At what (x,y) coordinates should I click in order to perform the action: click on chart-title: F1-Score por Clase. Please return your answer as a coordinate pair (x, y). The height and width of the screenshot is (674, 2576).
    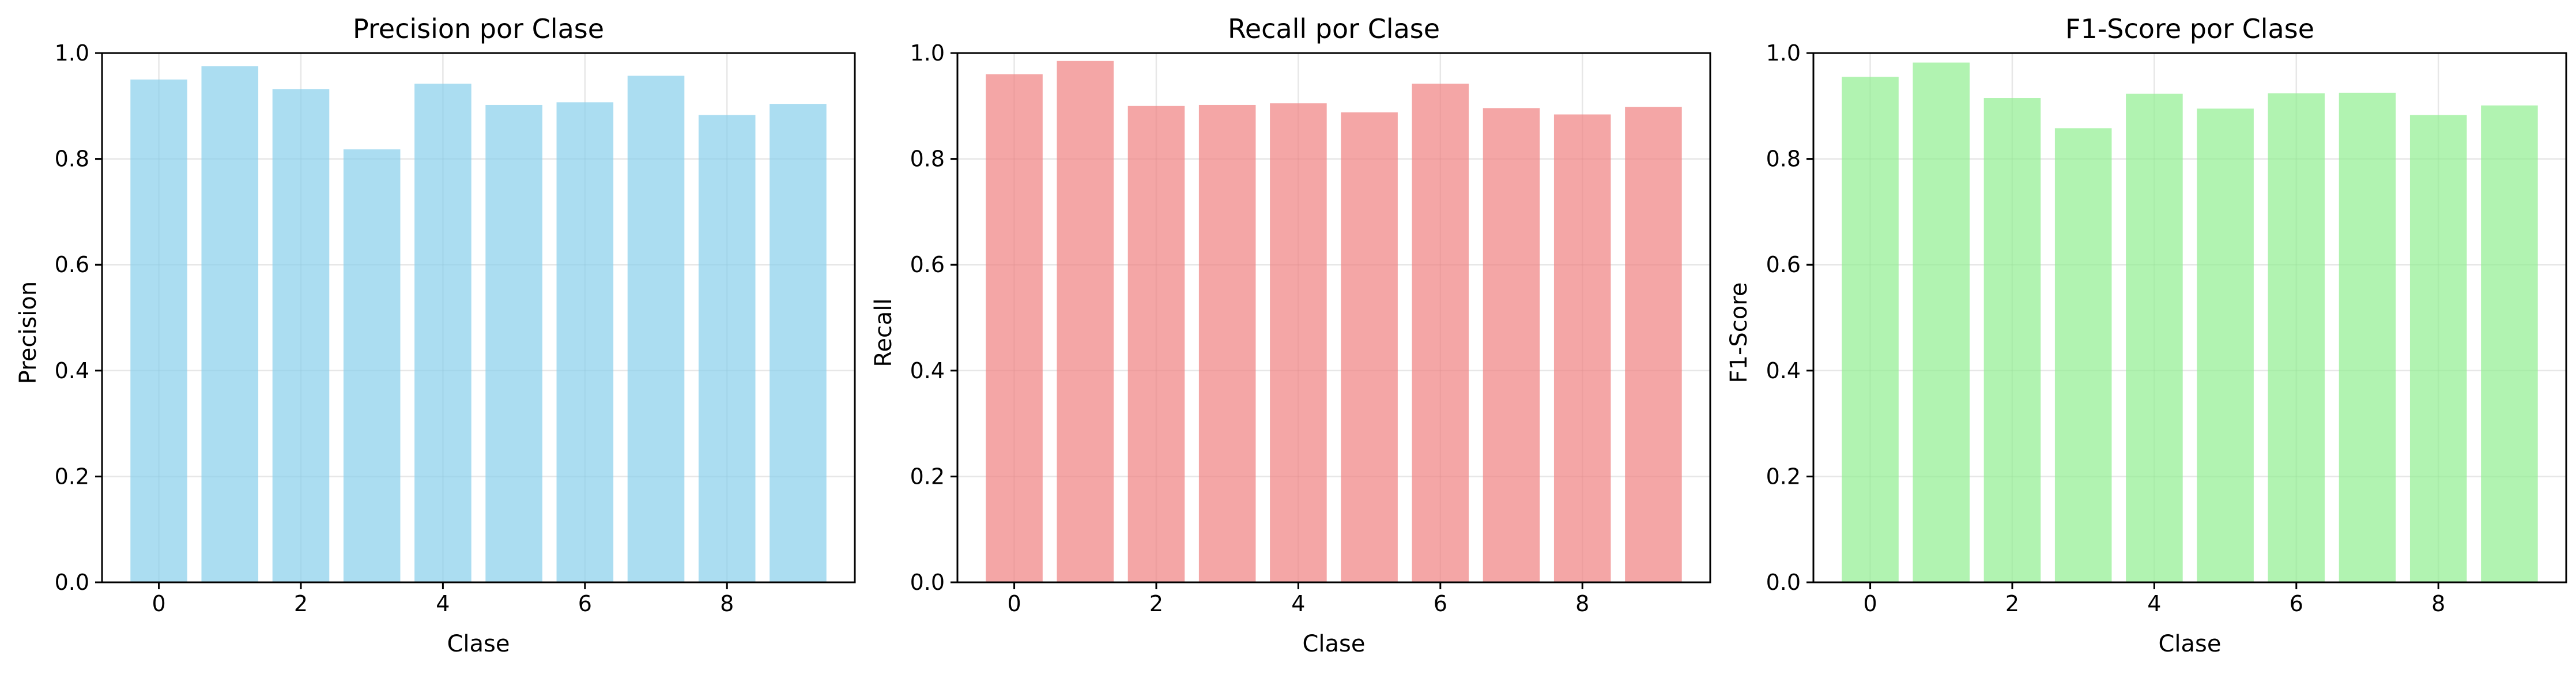
    Looking at the image, I should click on (2189, 29).